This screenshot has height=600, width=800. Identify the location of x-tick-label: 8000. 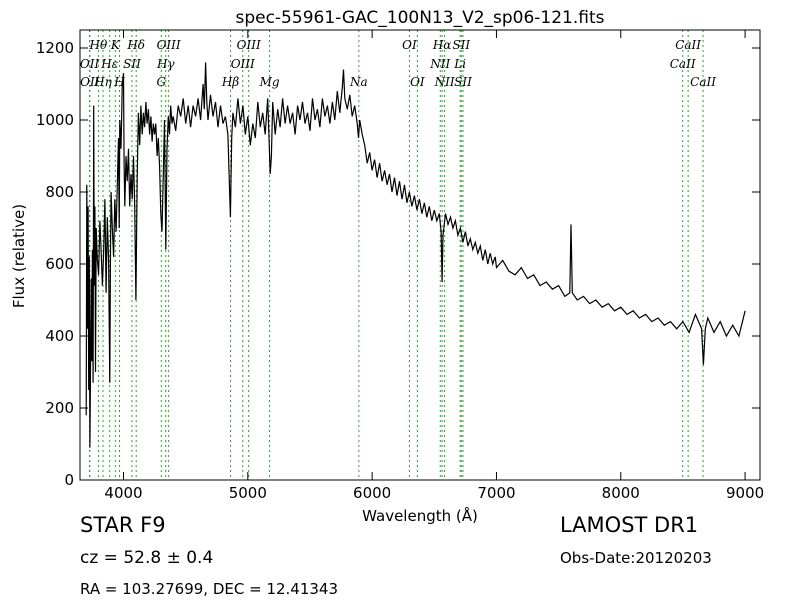
(621, 493).